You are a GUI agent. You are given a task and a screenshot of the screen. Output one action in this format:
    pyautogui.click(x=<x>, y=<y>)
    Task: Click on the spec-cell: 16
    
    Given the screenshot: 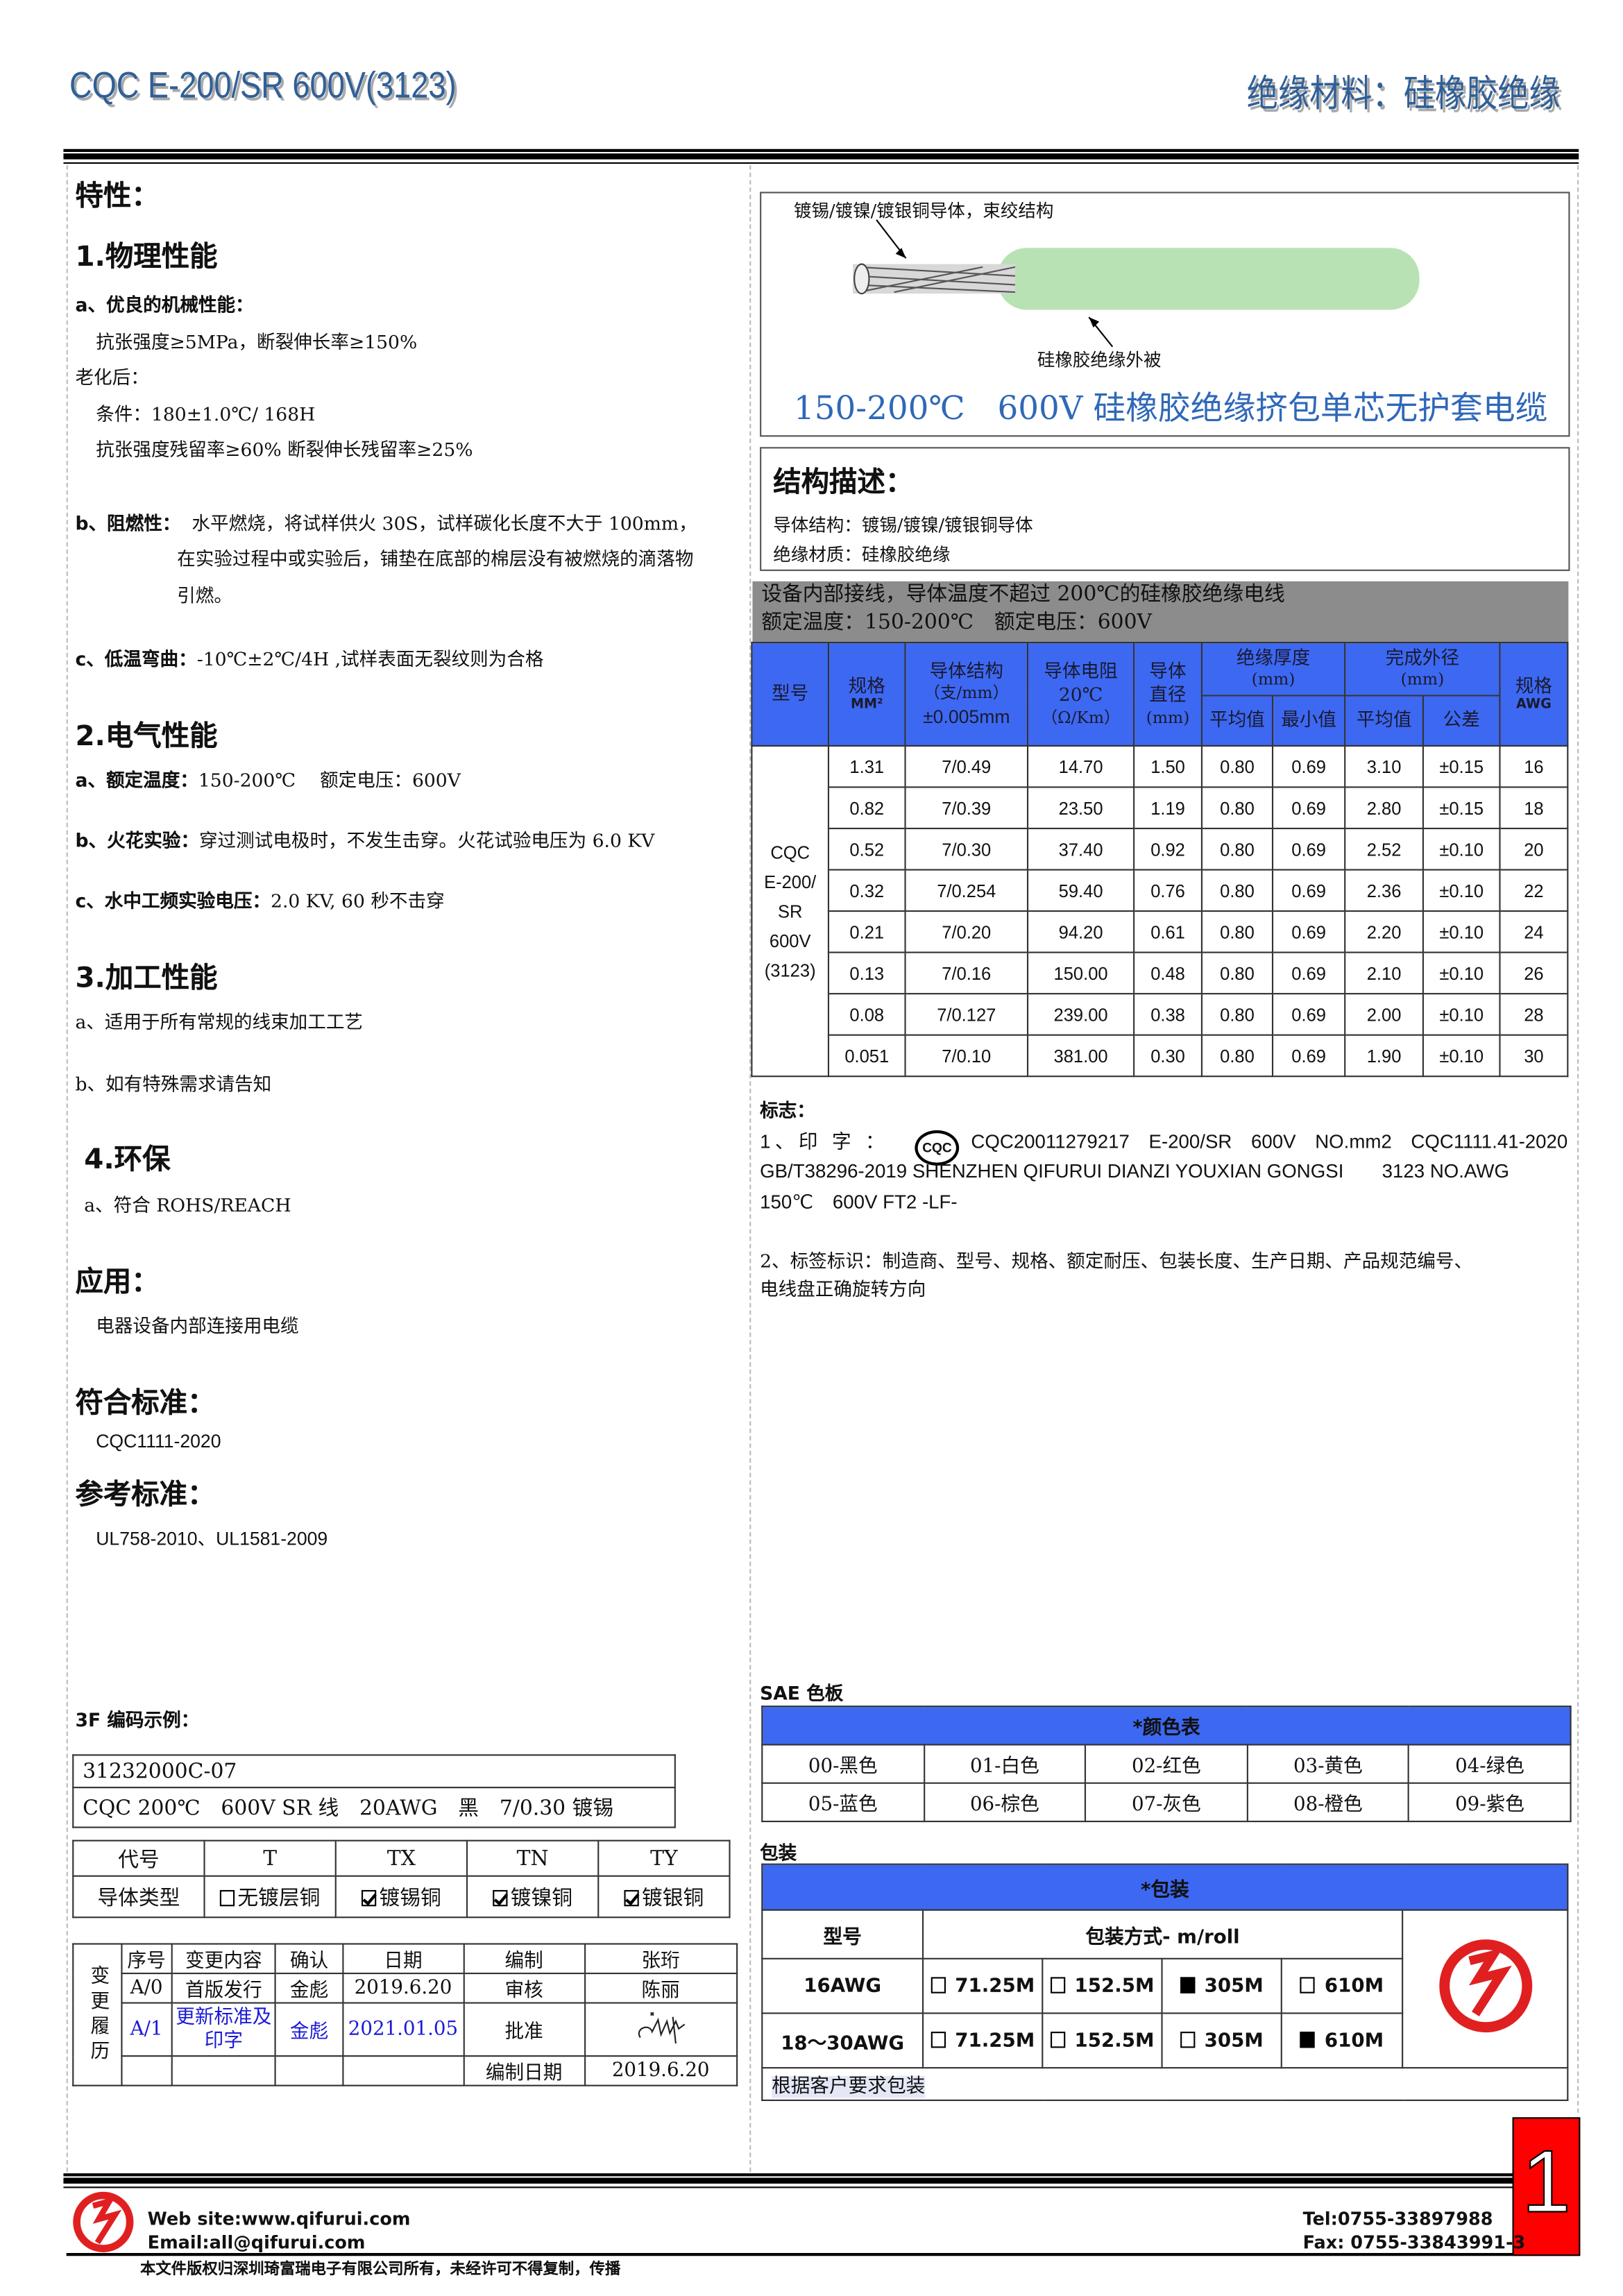 What is the action you would take?
    pyautogui.click(x=1534, y=766)
    